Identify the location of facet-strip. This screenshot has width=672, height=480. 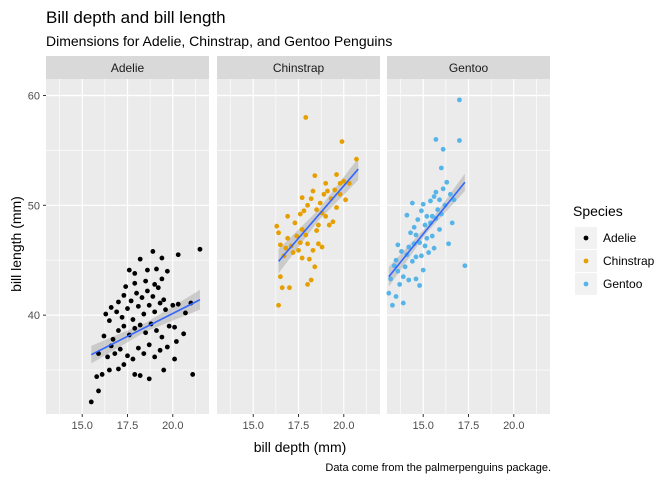
(127, 67).